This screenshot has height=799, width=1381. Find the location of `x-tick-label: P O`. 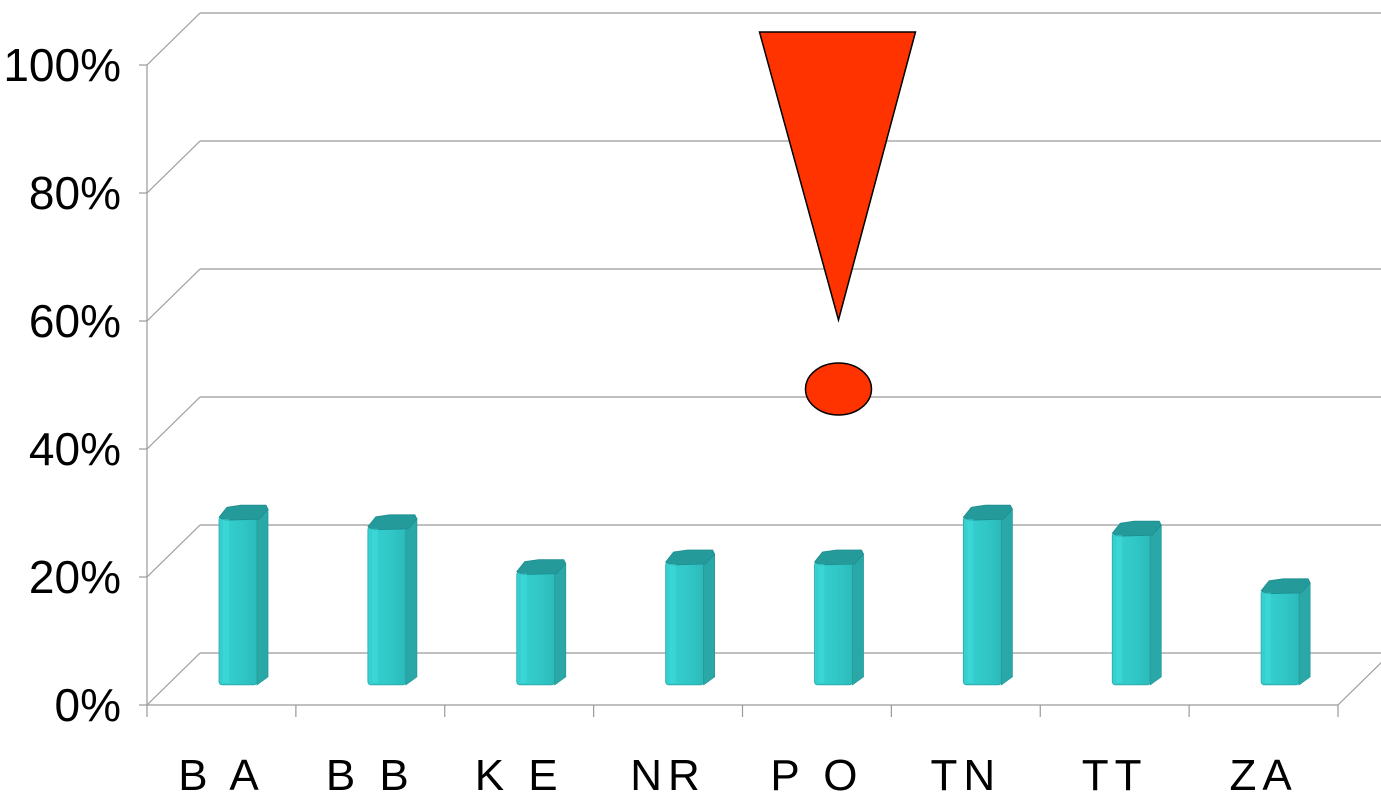

x-tick-label: P O is located at coordinates (816, 775).